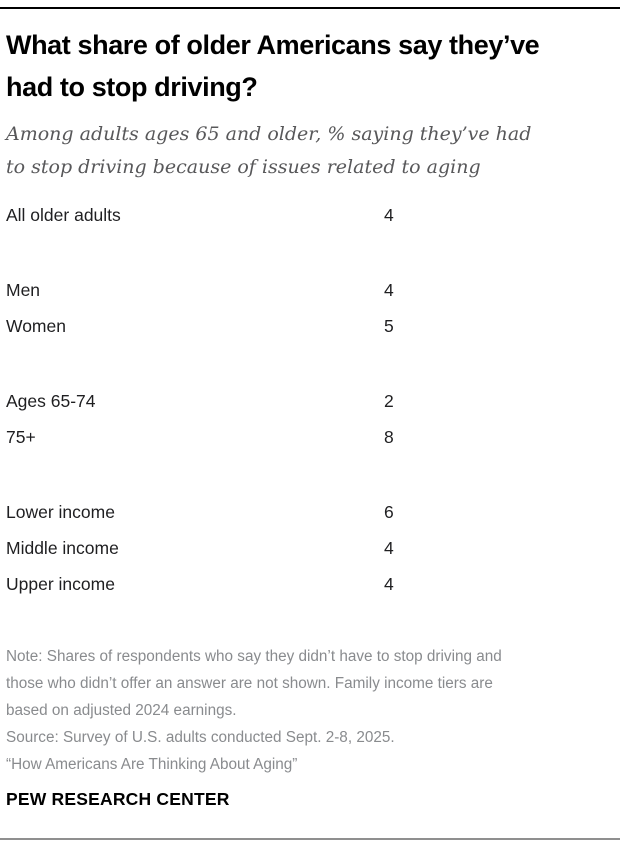  What do you see at coordinates (63, 214) in the screenshot?
I see `row-label: All older adults` at bounding box center [63, 214].